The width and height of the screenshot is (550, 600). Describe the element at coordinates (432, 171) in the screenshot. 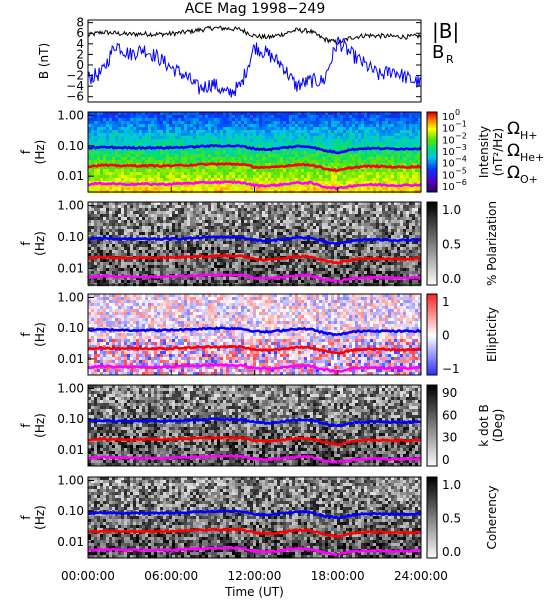

I see `colorbar-step` at that location.